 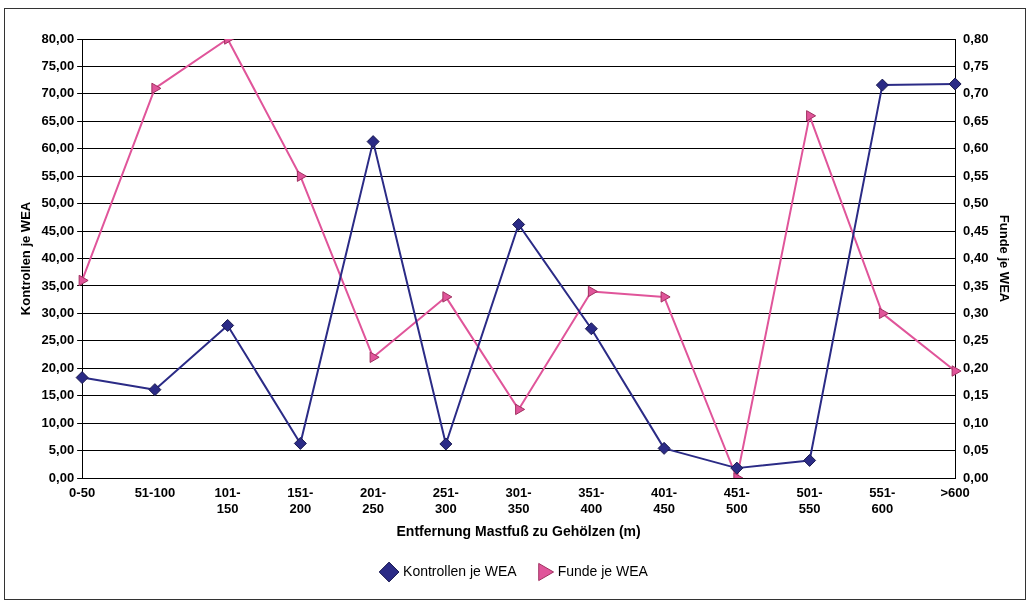 What do you see at coordinates (58, 93) in the screenshot?
I see `y-tick-label: 70,00` at bounding box center [58, 93].